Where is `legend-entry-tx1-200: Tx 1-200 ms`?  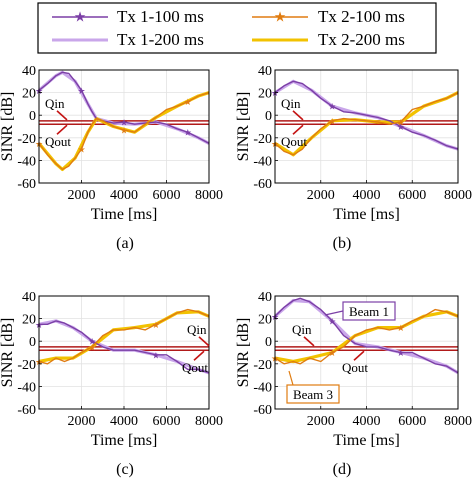 legend-entry-tx1-200: Tx 1-200 ms is located at coordinates (128, 39).